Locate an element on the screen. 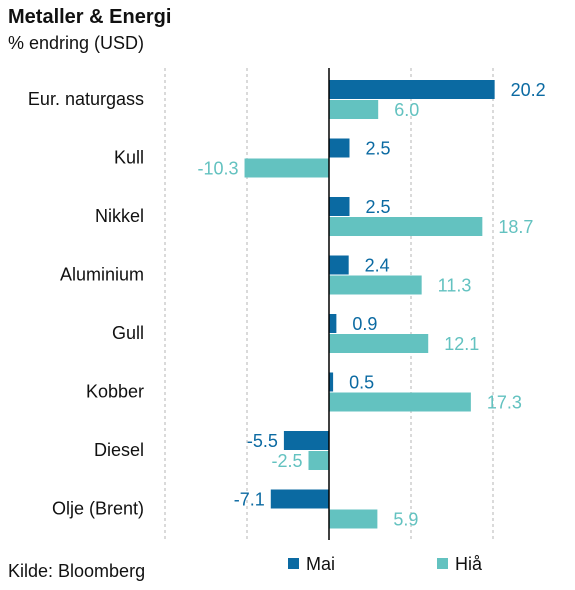 The width and height of the screenshot is (575, 590). data-label: 2.4 is located at coordinates (377, 266).